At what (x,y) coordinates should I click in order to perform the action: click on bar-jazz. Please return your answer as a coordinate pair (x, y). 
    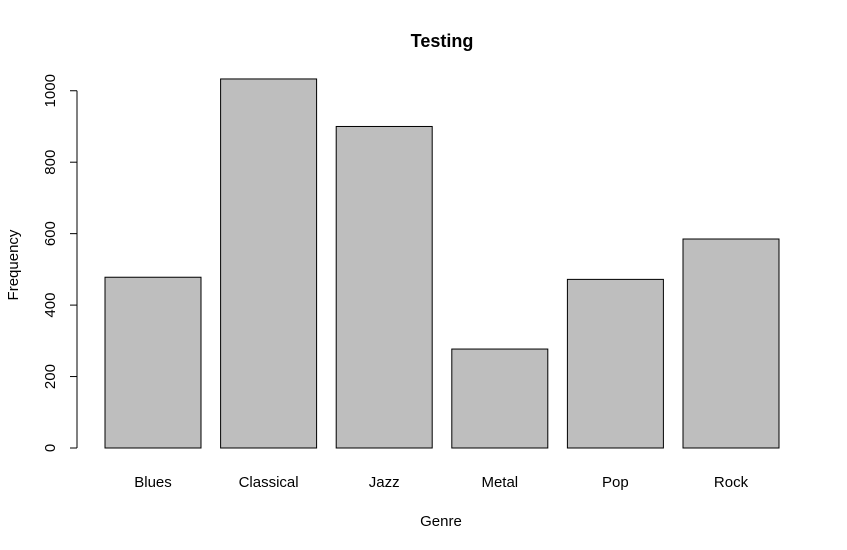
    Looking at the image, I should click on (384, 287).